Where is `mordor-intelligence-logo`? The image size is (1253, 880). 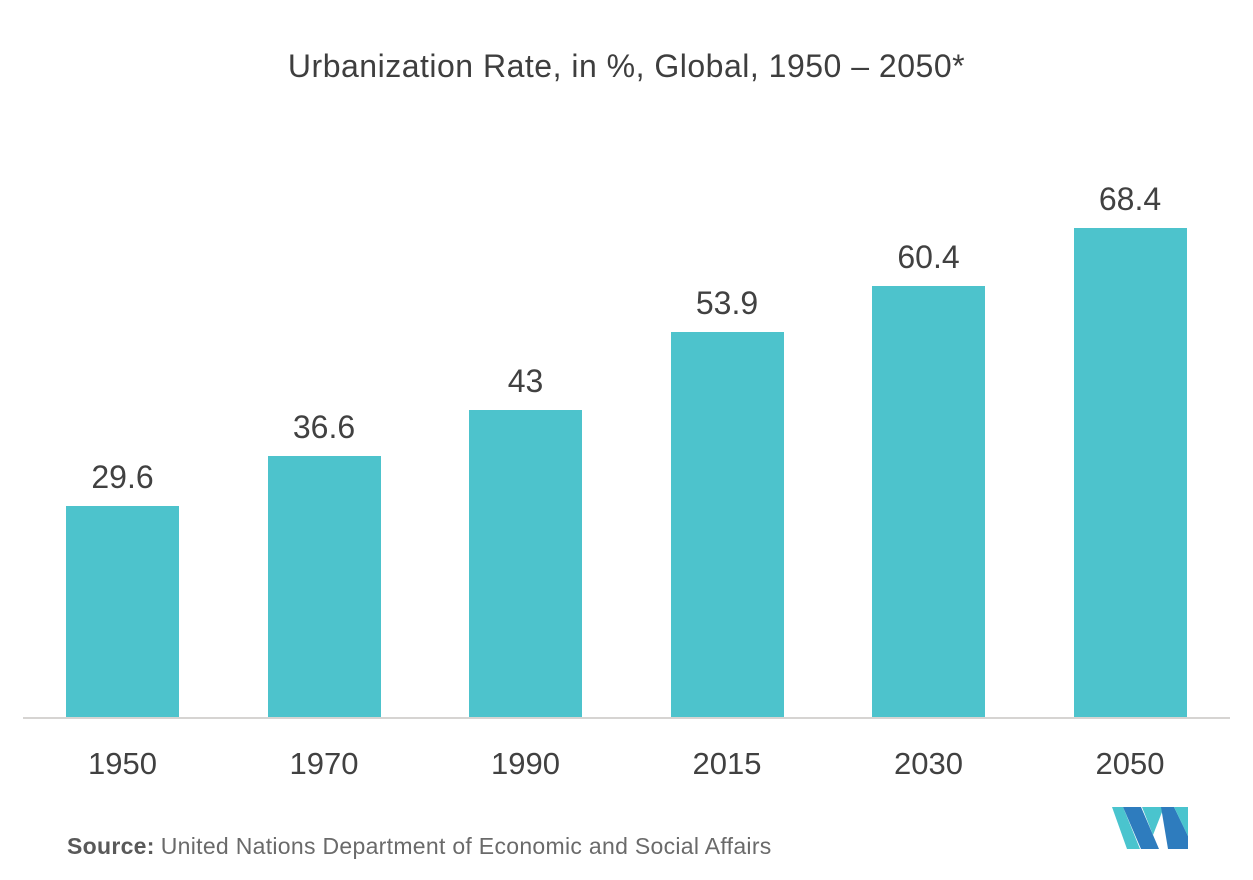
mordor-intelligence-logo is located at coordinates (1150, 828).